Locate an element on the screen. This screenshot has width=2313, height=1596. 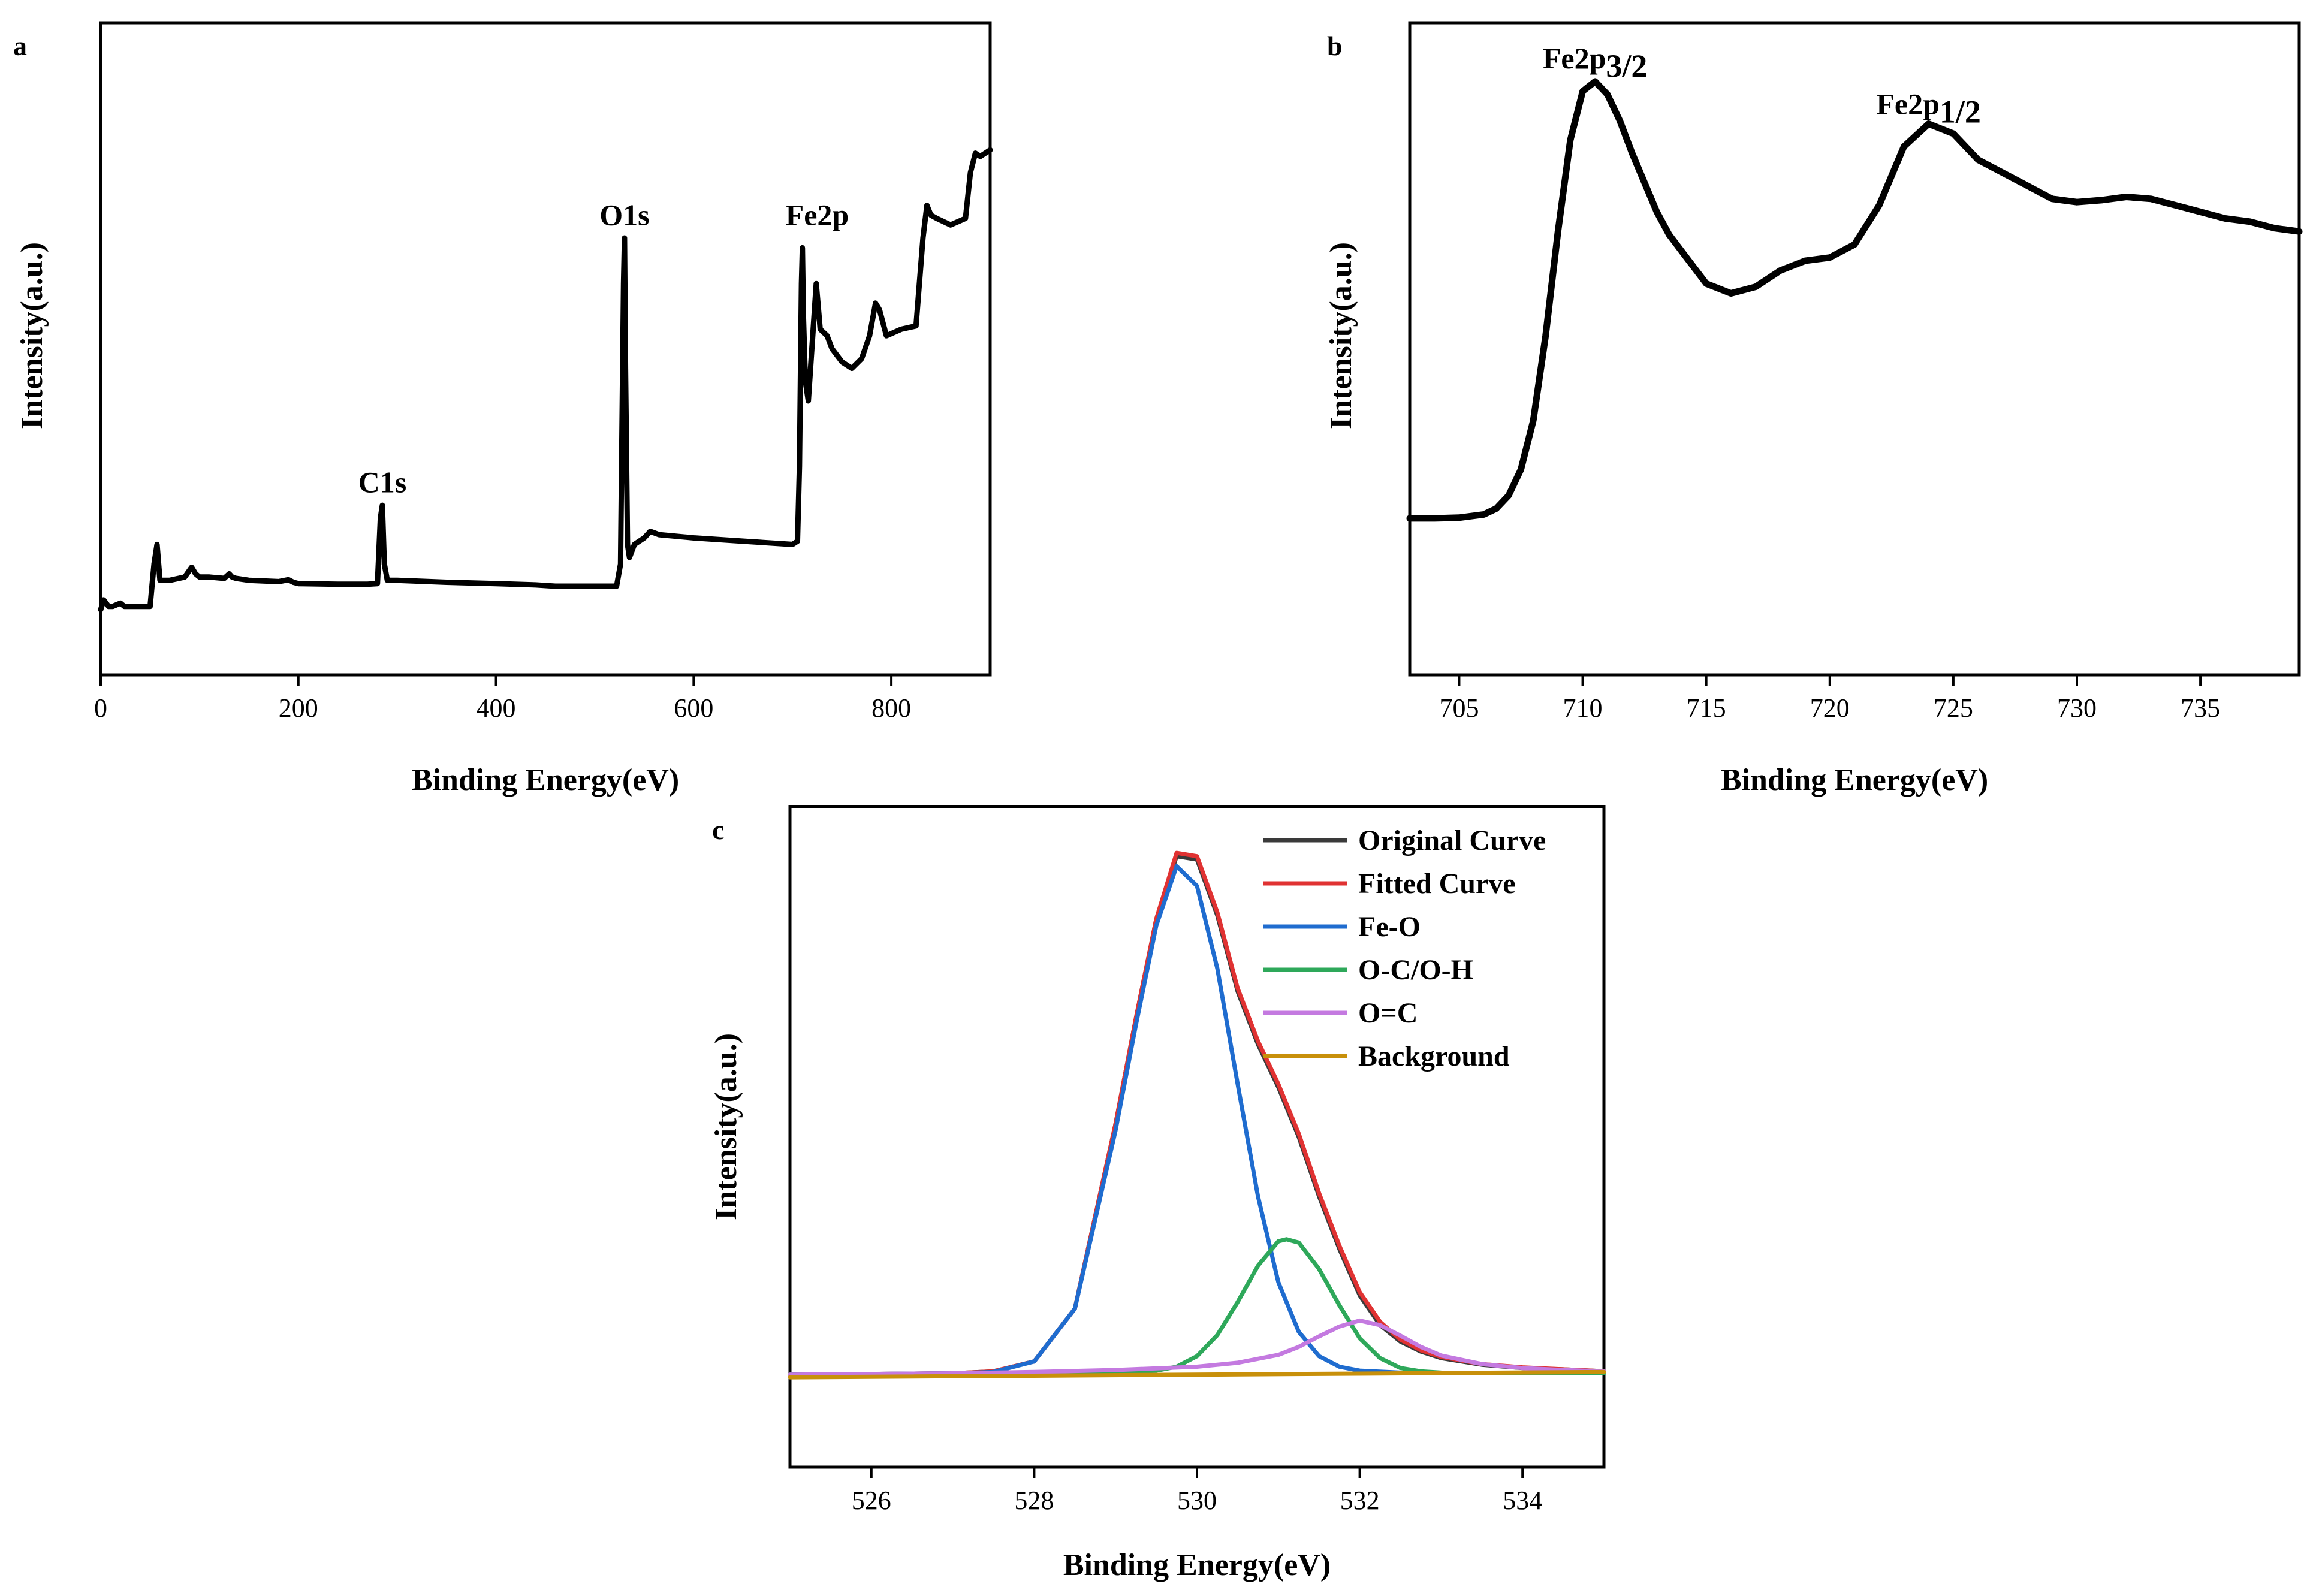
panel-c-series-o-c is located at coordinates (1197, 1347).